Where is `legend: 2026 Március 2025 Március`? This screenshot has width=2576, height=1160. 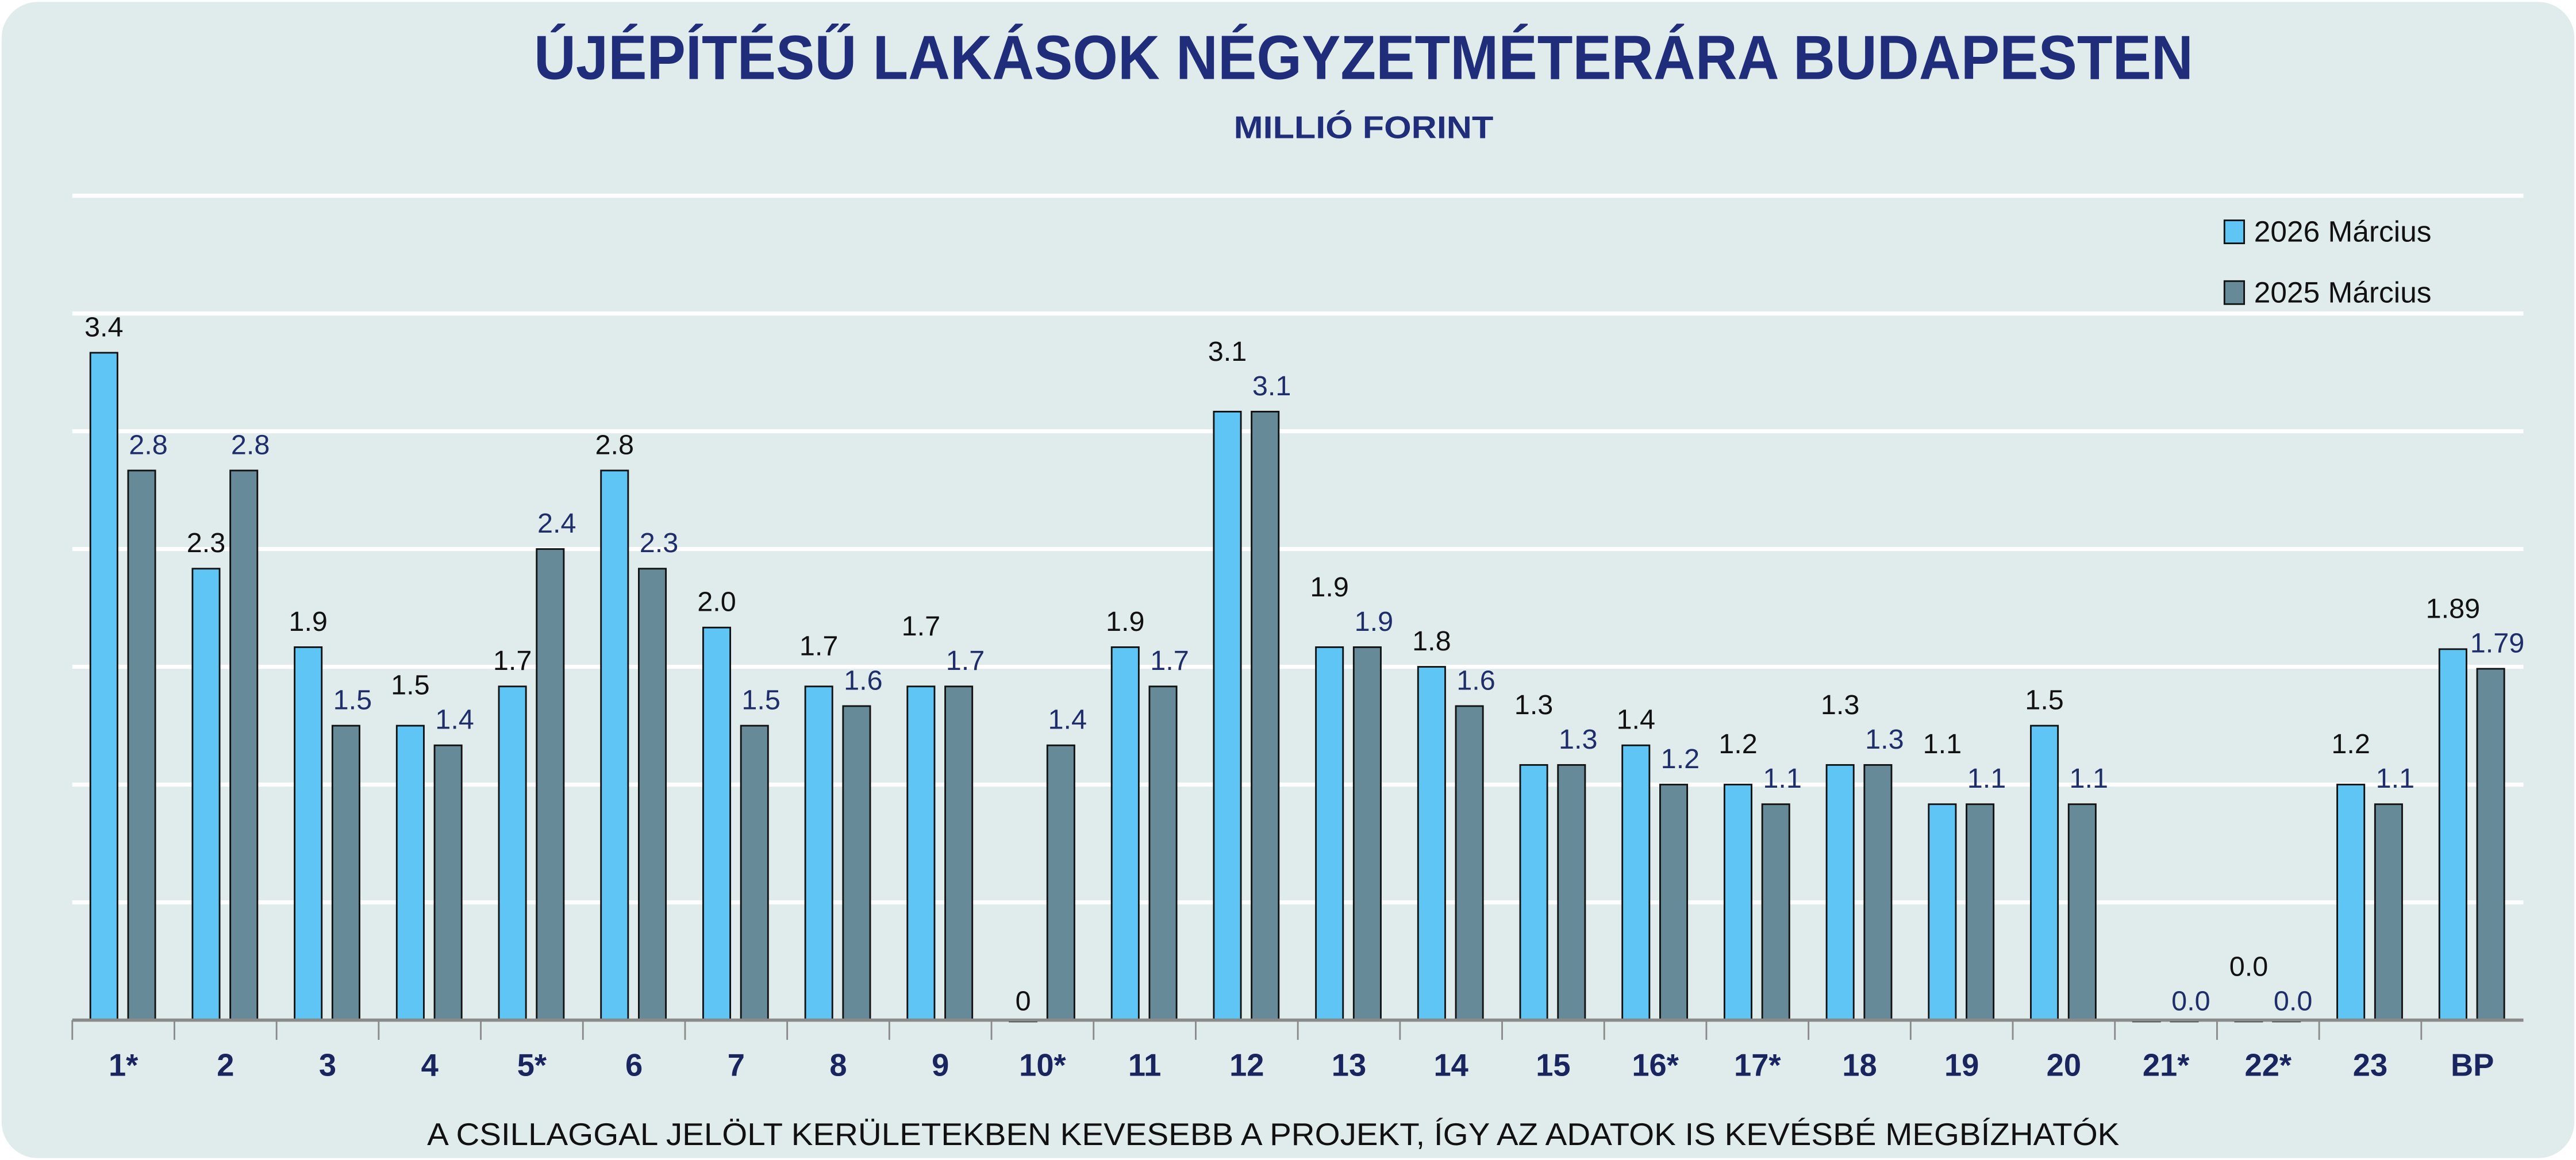 legend: 2026 Március 2025 Március is located at coordinates (2327, 262).